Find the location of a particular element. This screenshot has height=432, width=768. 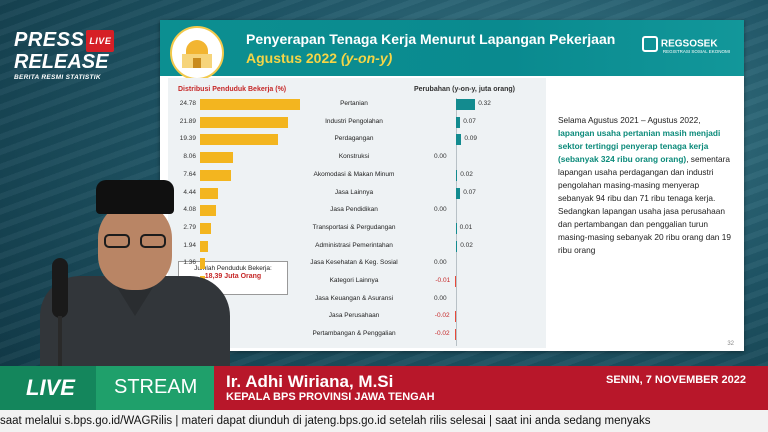

category-label: Transportasi & Pergudangan is located at coordinates (354, 227).